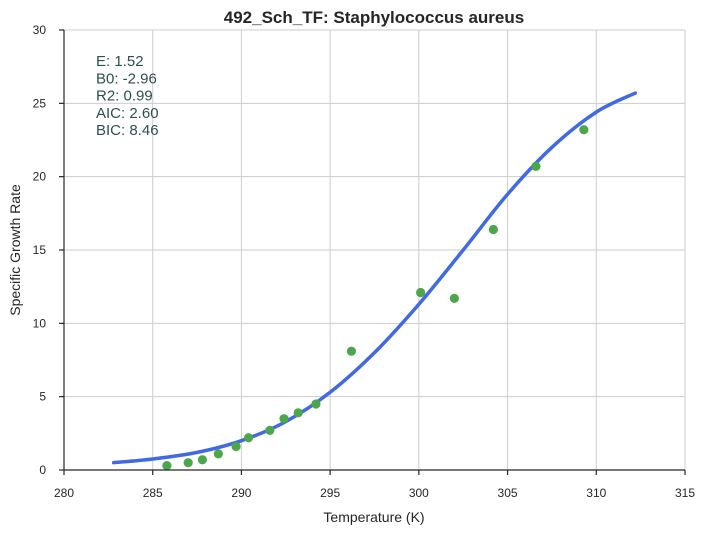 The image size is (706, 533). What do you see at coordinates (15, 250) in the screenshot?
I see `y-axis-label: Specific Growth Rate` at bounding box center [15, 250].